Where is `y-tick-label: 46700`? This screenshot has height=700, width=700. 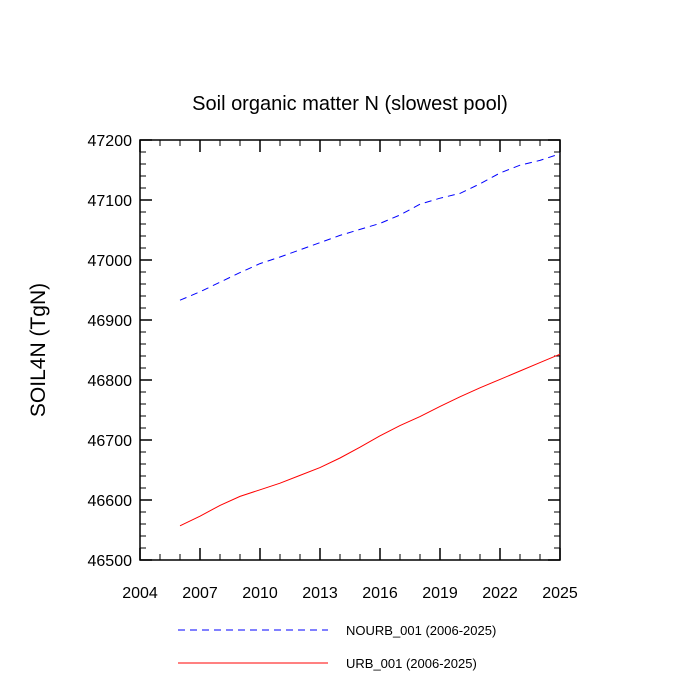
y-tick-label: 46700 is located at coordinates (110, 441).